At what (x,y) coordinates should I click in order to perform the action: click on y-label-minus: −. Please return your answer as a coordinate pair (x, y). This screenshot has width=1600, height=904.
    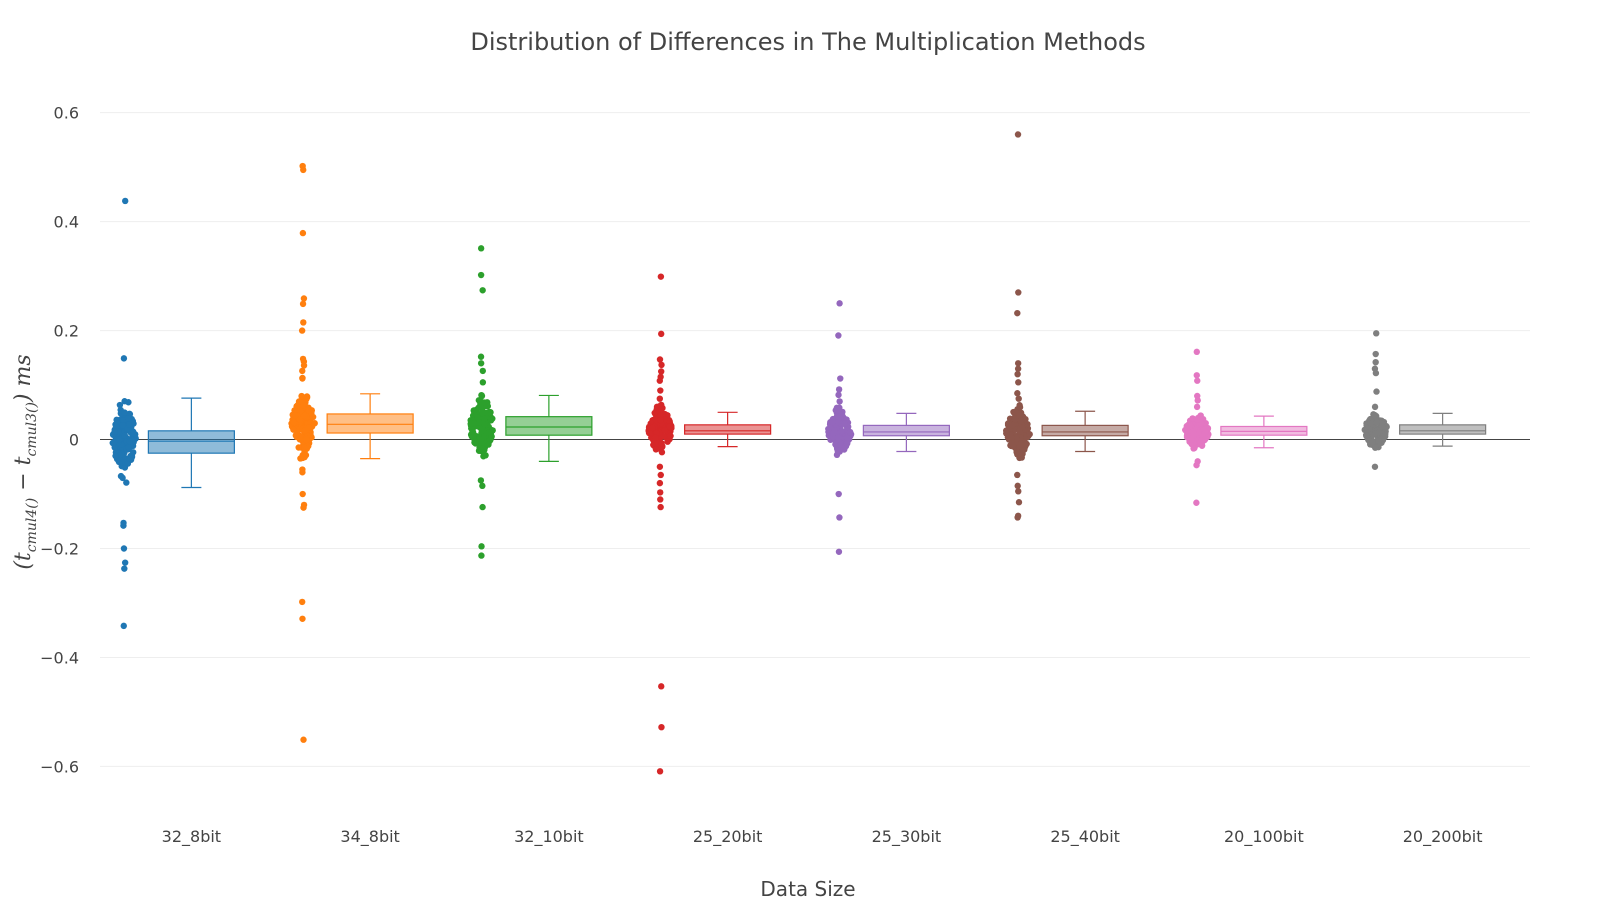
    Looking at the image, I should click on (23, 481).